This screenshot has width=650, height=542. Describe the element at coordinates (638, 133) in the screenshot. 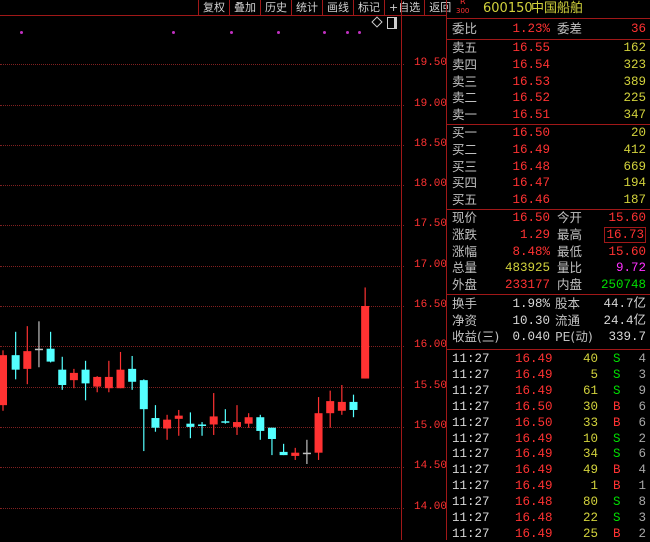

I see `level-volume: 20` at that location.